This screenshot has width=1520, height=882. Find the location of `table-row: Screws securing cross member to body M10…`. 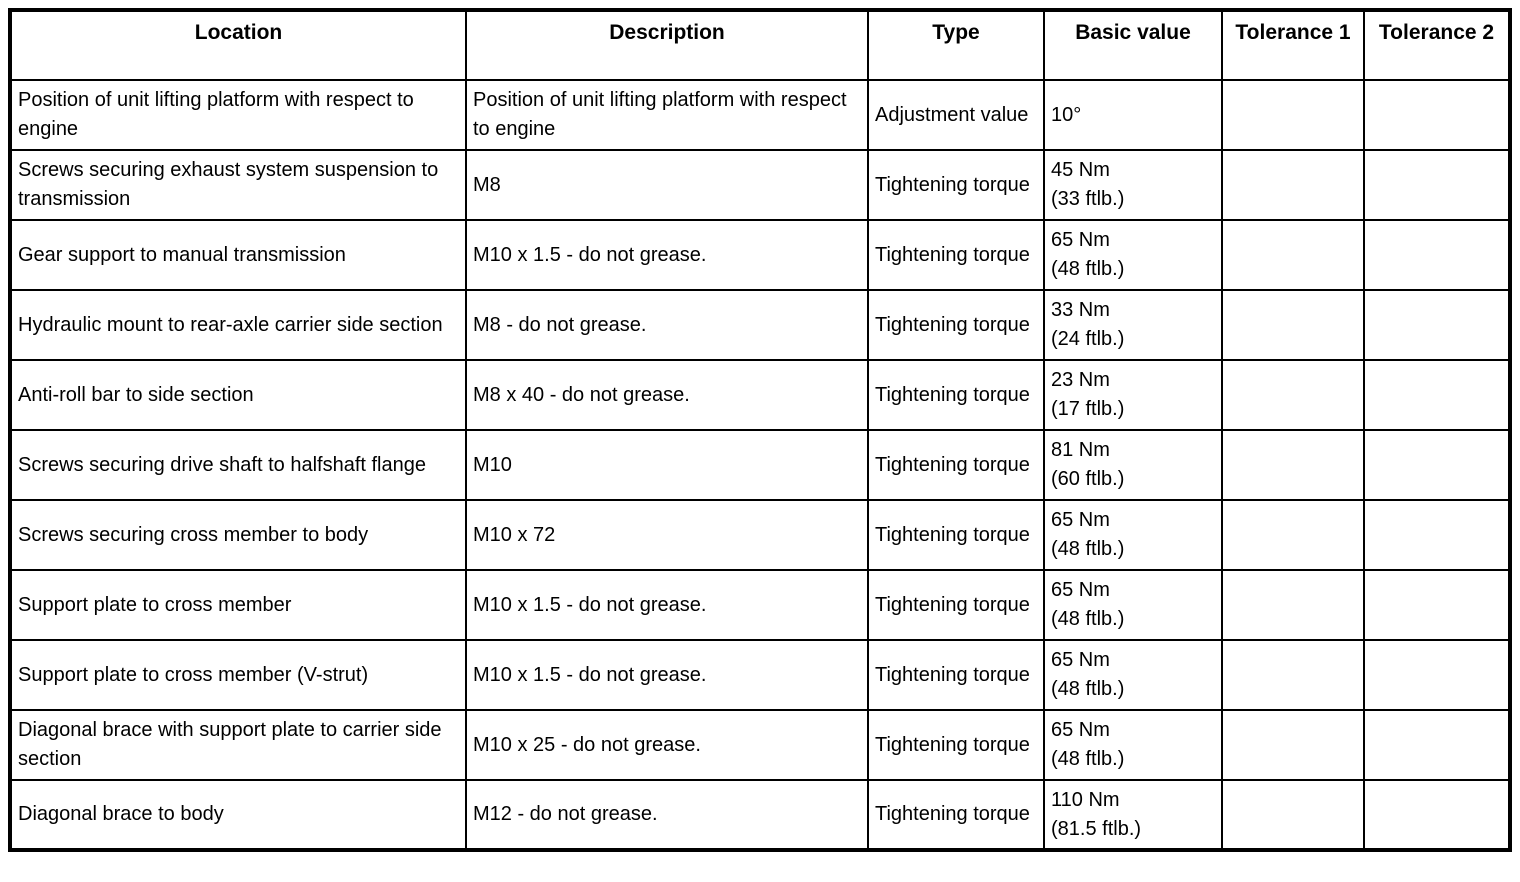

table-row: Screws securing cross member to body M10… is located at coordinates (760, 535).